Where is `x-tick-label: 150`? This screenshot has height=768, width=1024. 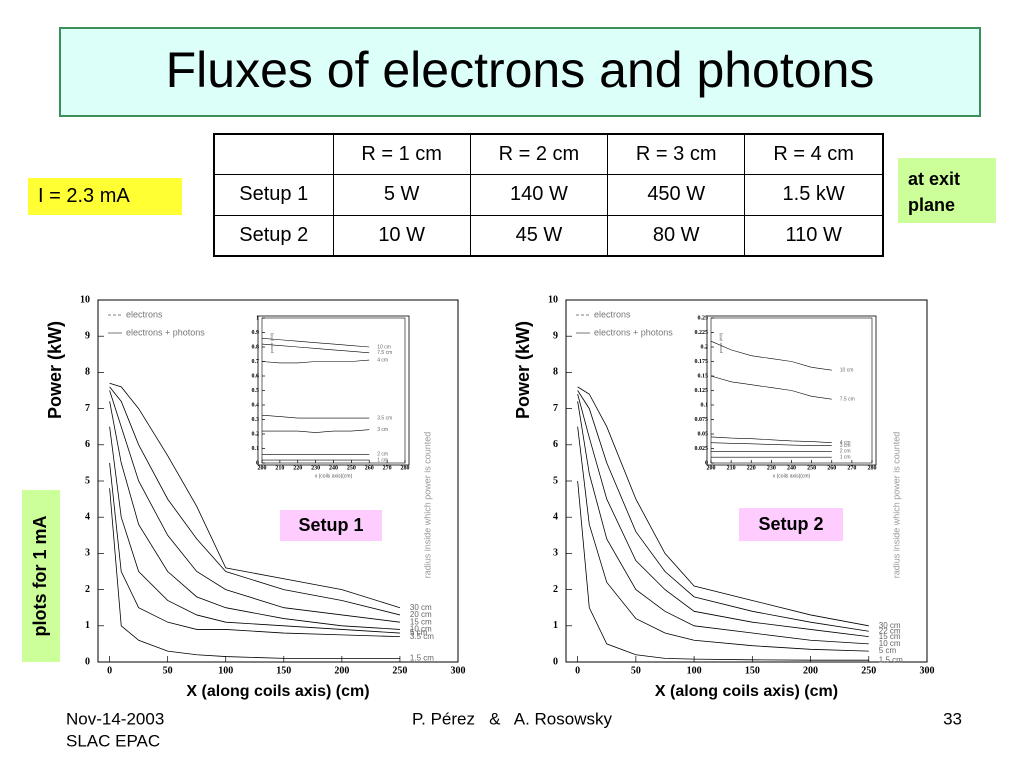 x-tick-label: 150 is located at coordinates (752, 670).